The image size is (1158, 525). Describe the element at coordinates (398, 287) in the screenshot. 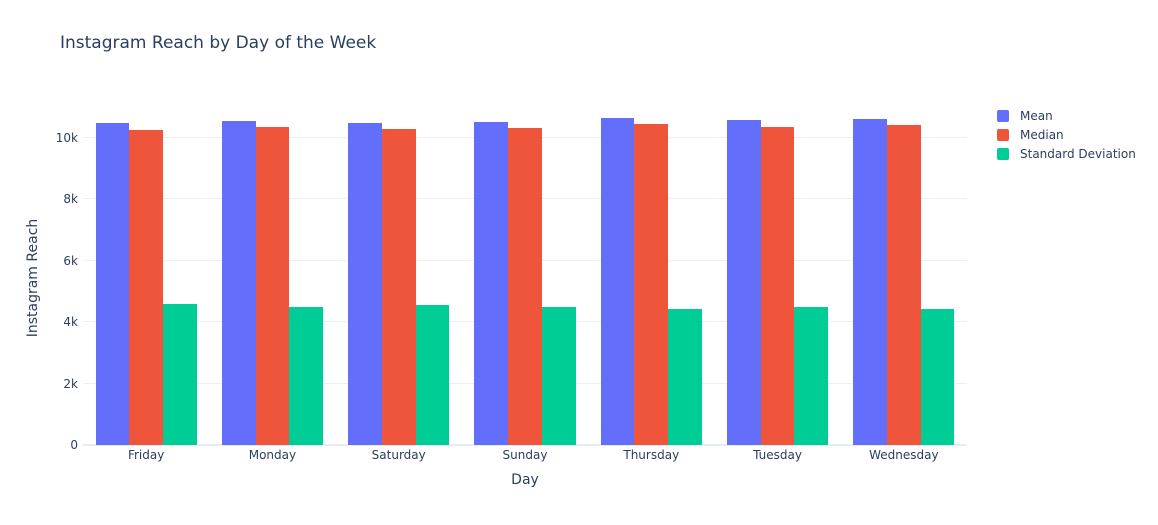

I see `bar-median-saturday` at that location.